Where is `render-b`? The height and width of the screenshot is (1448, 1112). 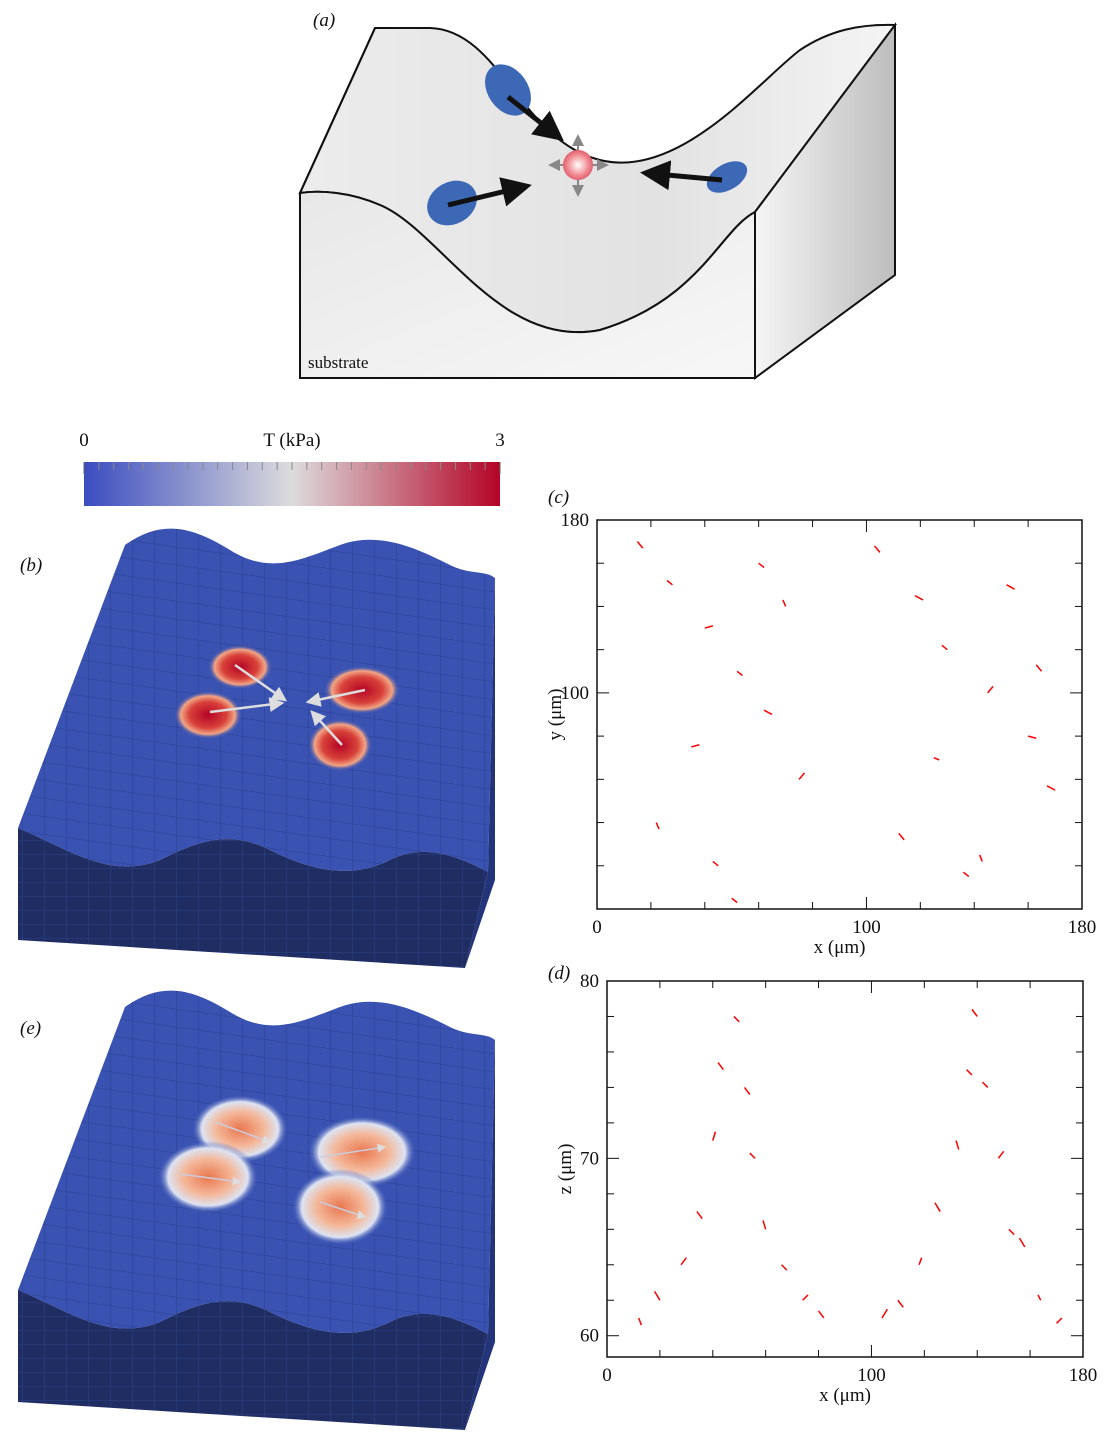
render-b is located at coordinates (256, 748).